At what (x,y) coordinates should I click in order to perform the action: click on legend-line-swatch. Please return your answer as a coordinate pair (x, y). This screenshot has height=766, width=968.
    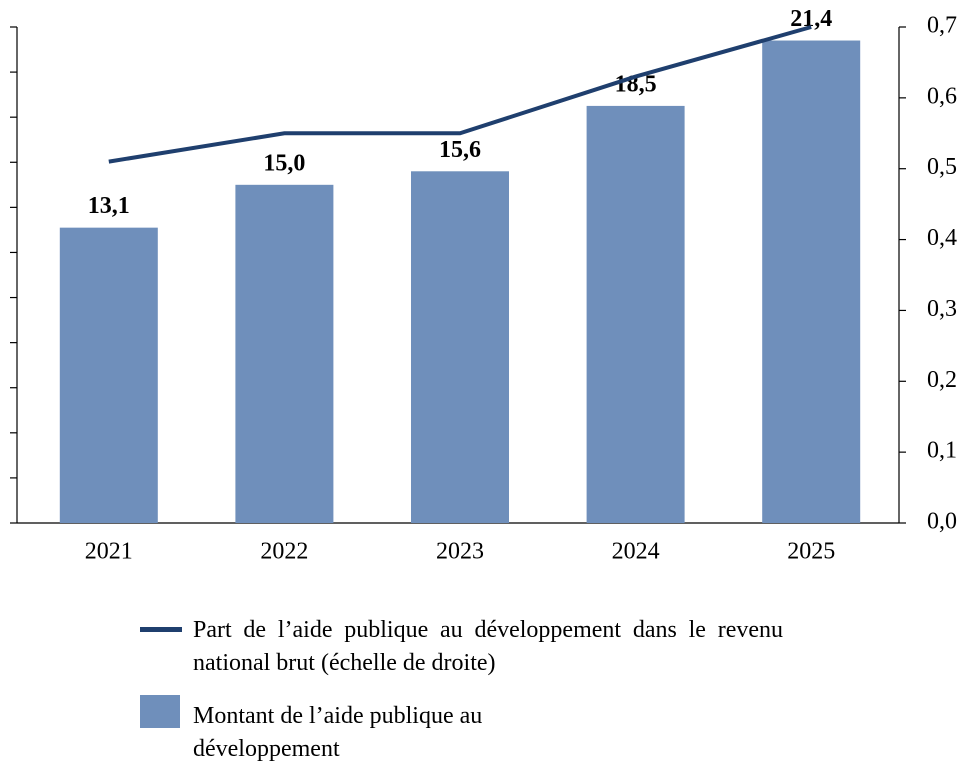
    Looking at the image, I should click on (161, 629).